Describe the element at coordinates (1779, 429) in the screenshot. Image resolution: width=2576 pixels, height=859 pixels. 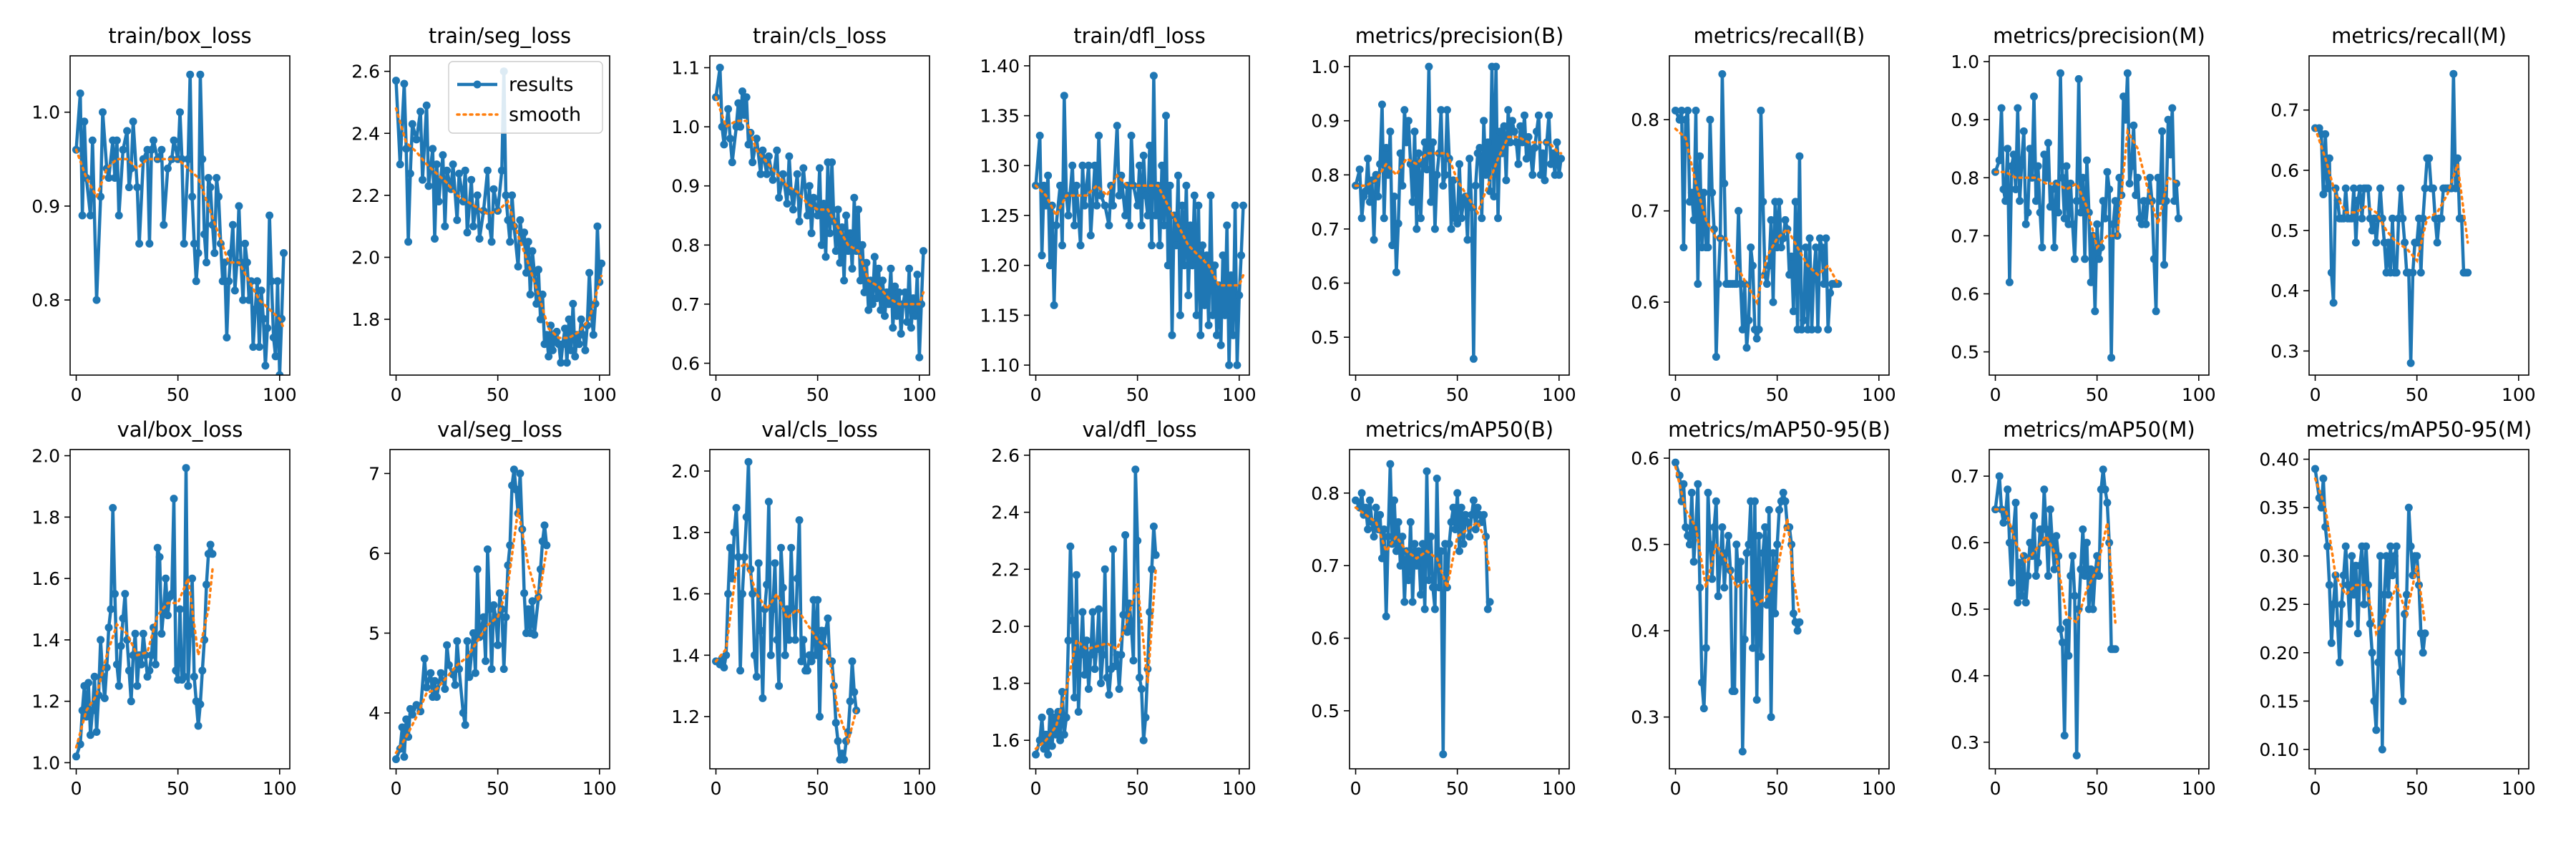
I see `chart-title: metrics/mAP50-95(B)` at that location.